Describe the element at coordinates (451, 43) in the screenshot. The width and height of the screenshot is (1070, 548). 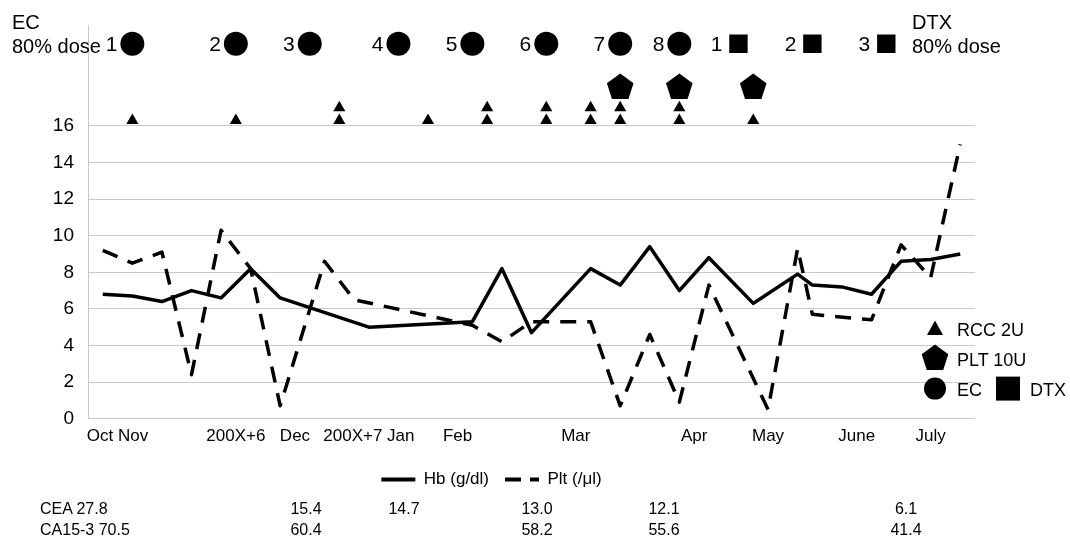
I see `annotation: 5` at that location.